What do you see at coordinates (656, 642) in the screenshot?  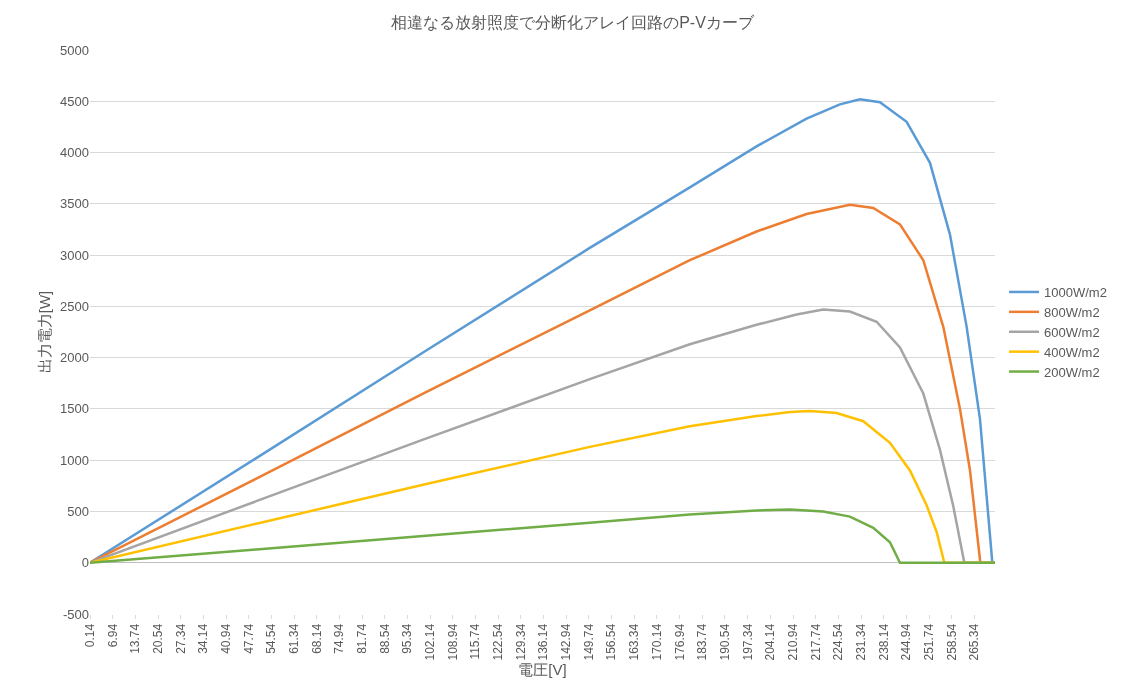 I see `x-tick-label: 170.14` at bounding box center [656, 642].